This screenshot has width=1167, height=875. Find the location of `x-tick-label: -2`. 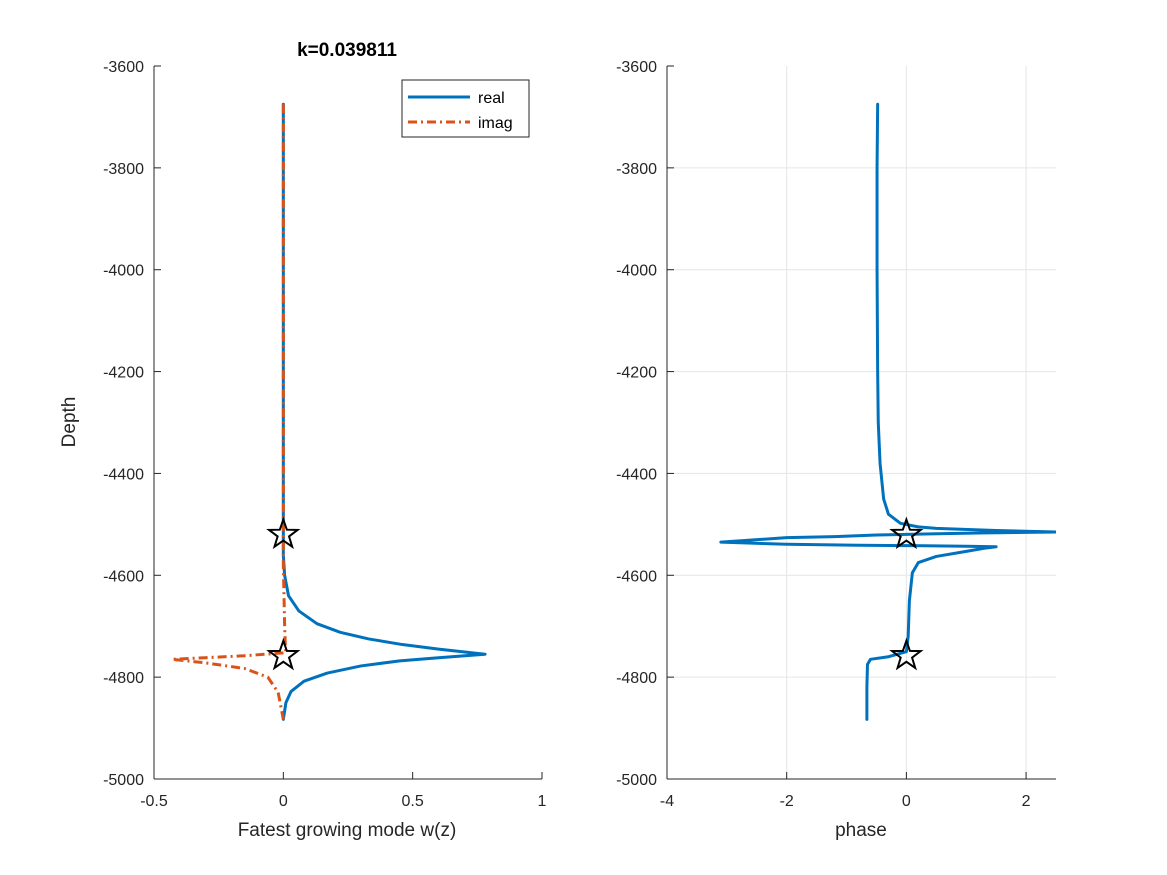

x-tick-label: -2 is located at coordinates (787, 801).